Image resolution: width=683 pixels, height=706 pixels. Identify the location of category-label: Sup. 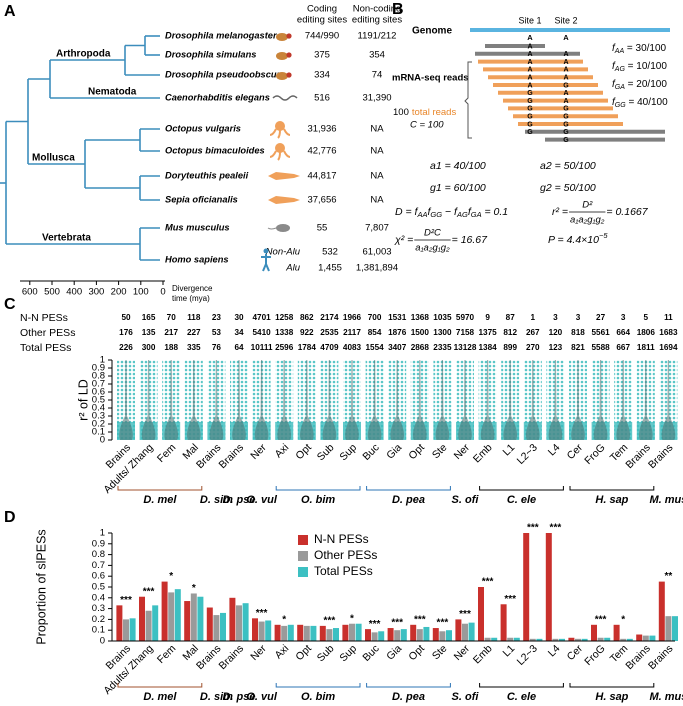
(348, 452).